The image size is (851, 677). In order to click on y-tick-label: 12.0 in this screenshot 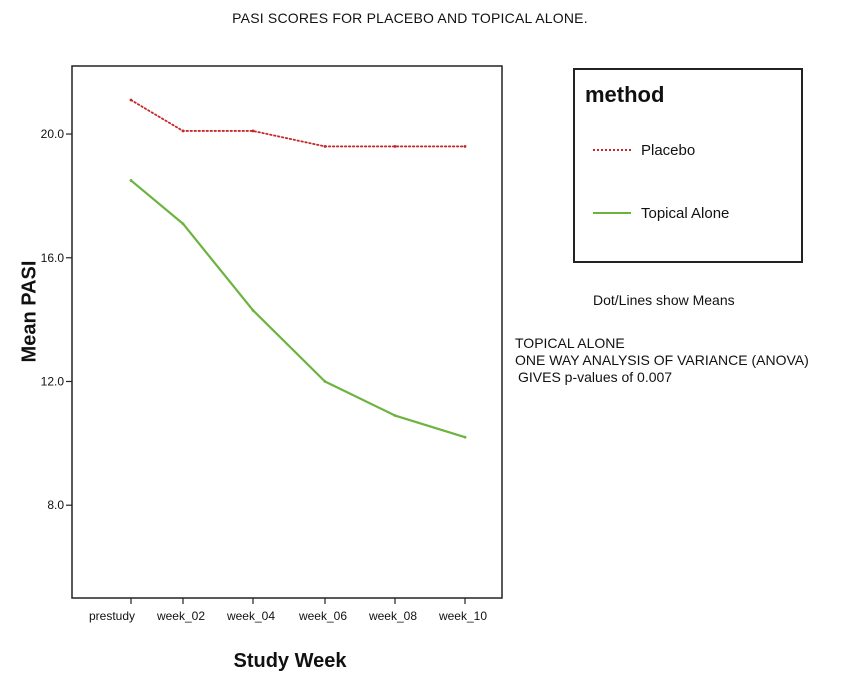, I will do `click(53, 381)`.